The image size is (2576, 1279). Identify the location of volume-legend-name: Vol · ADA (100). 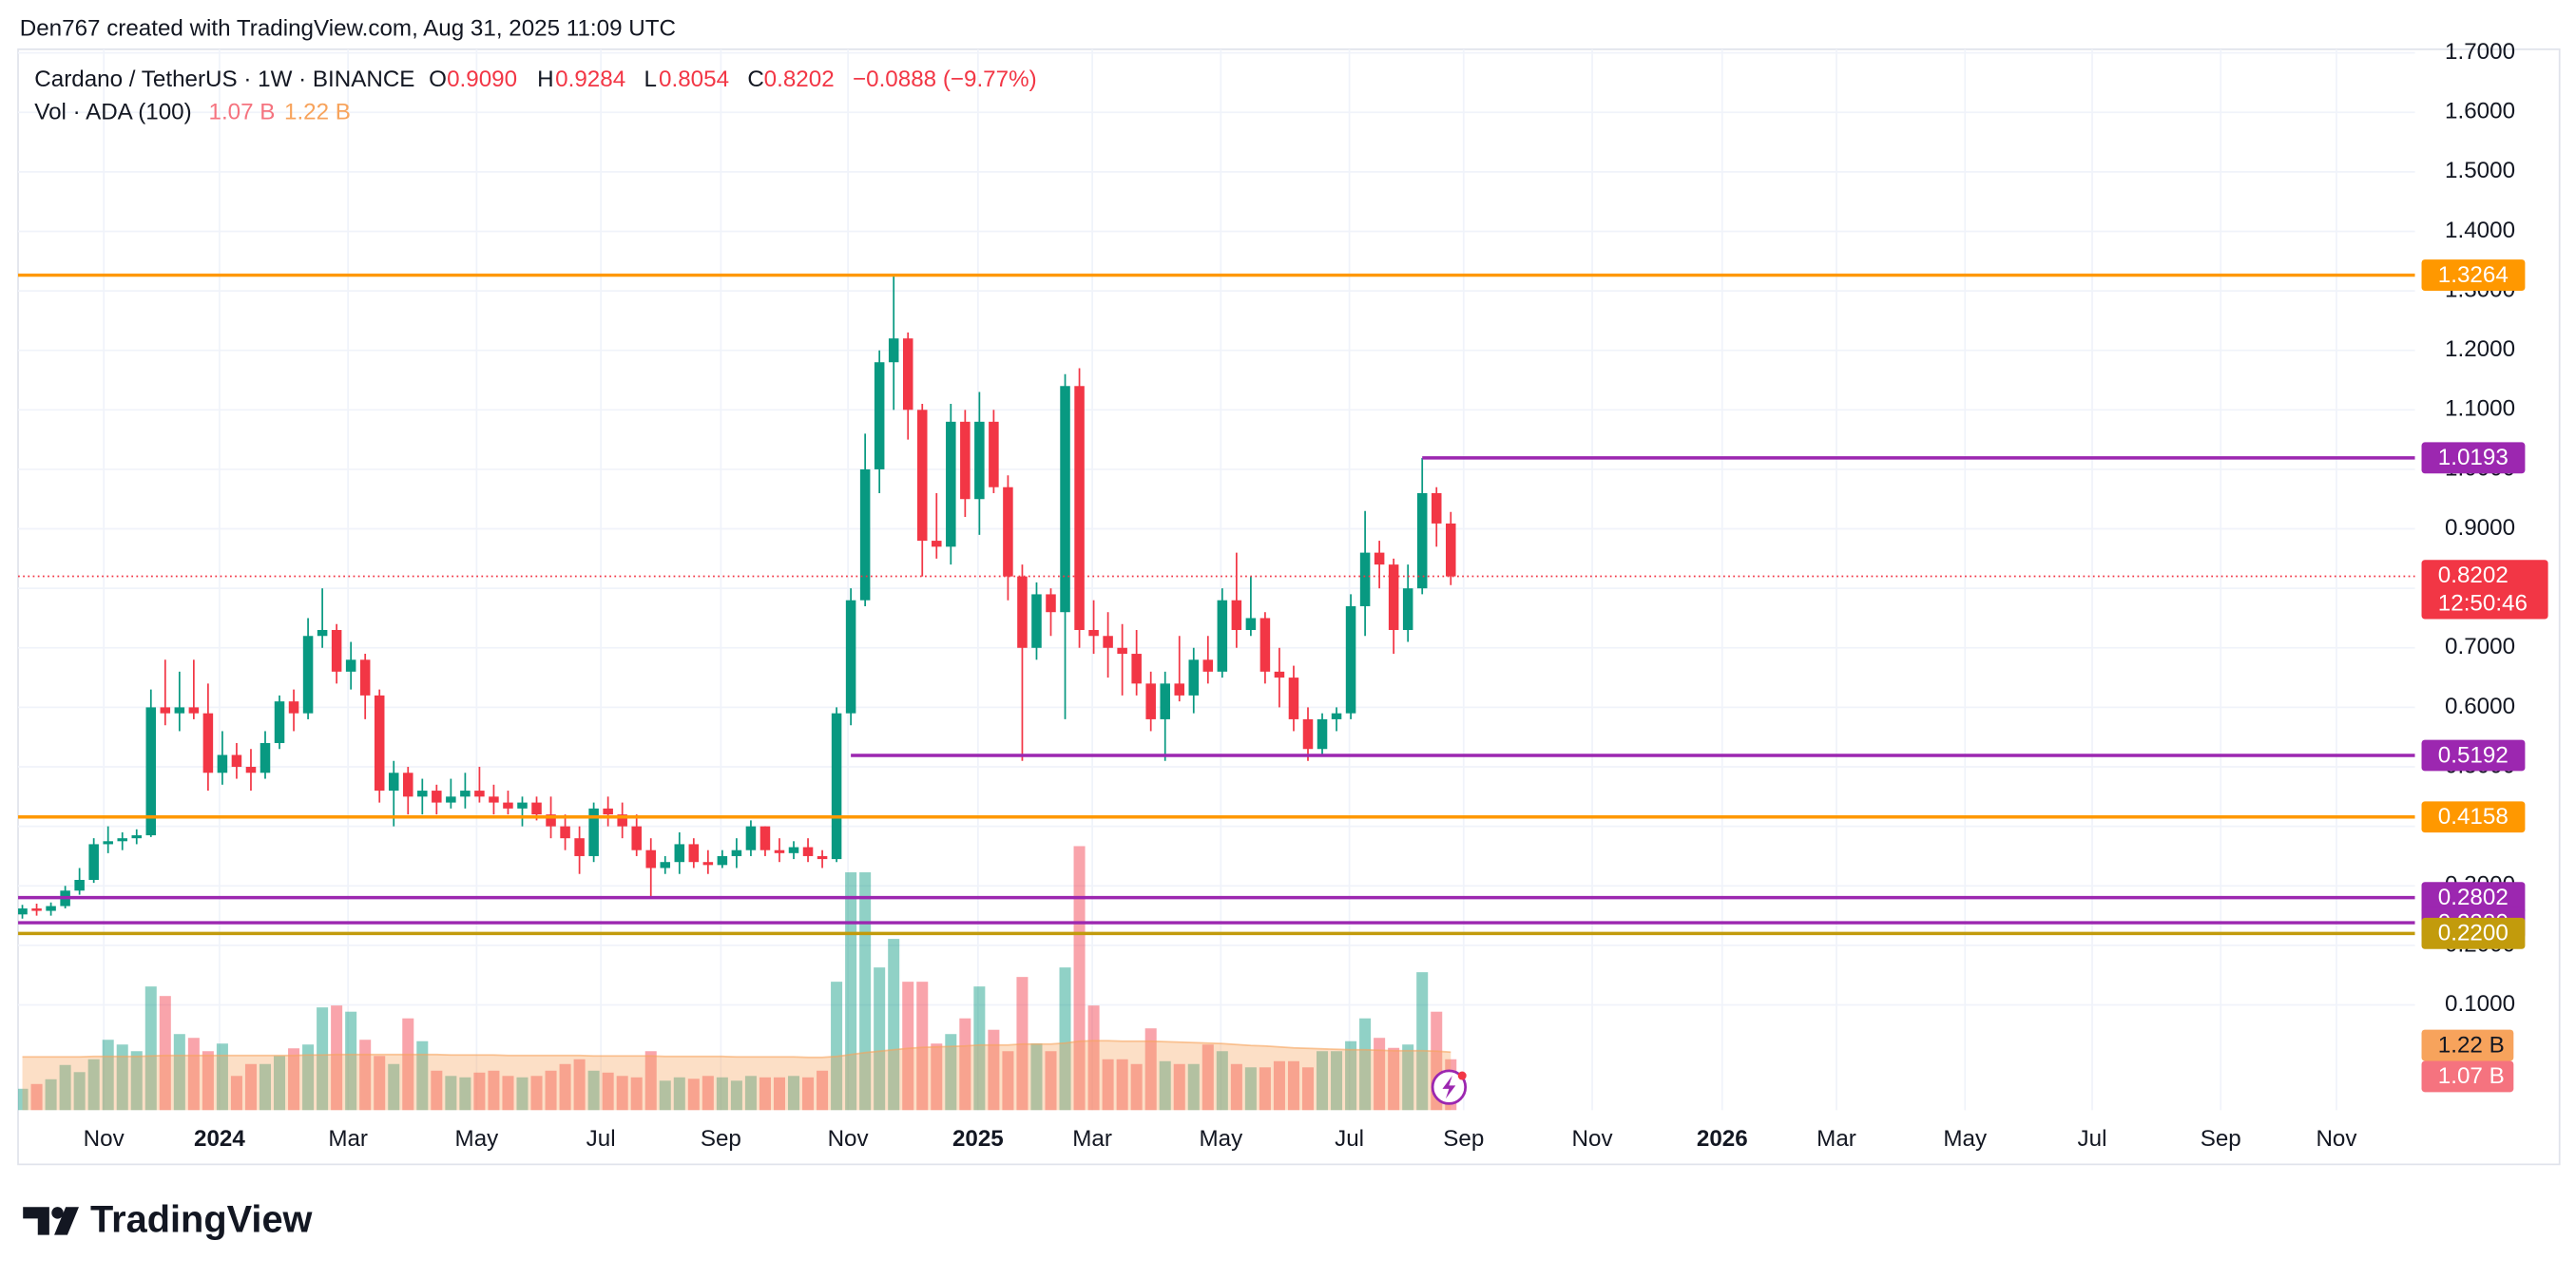
(113, 113).